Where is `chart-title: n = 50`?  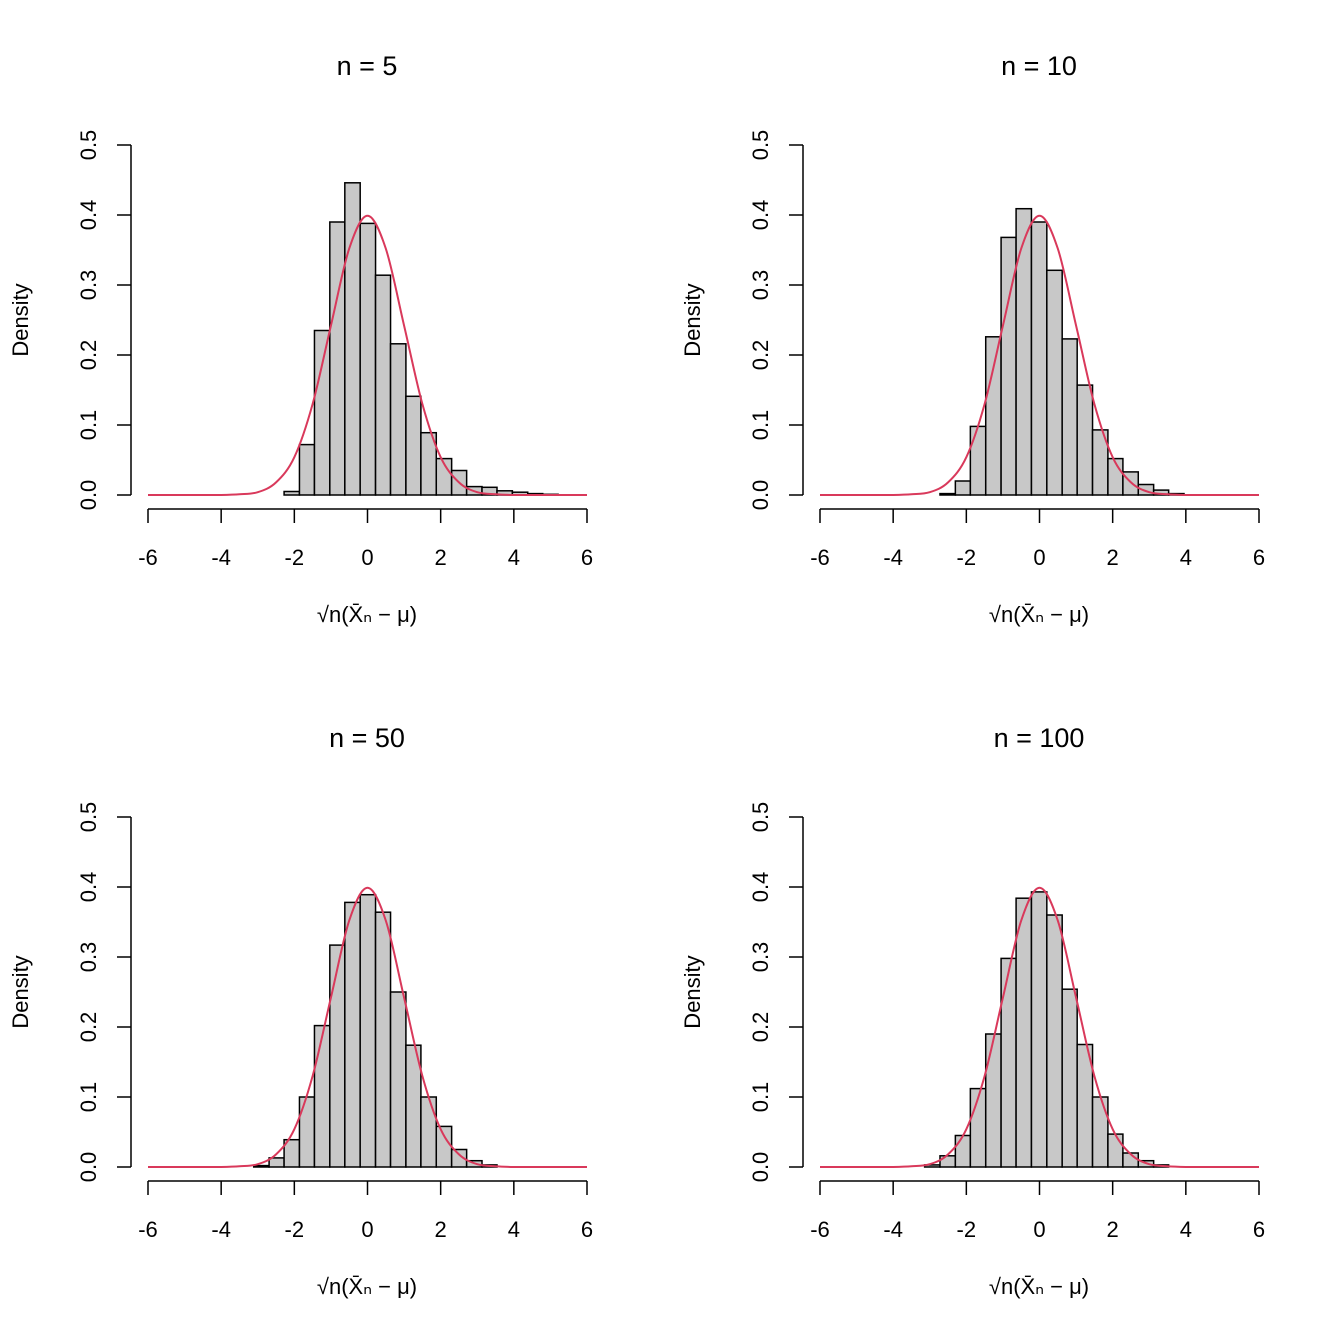
chart-title: n = 50 is located at coordinates (367, 738).